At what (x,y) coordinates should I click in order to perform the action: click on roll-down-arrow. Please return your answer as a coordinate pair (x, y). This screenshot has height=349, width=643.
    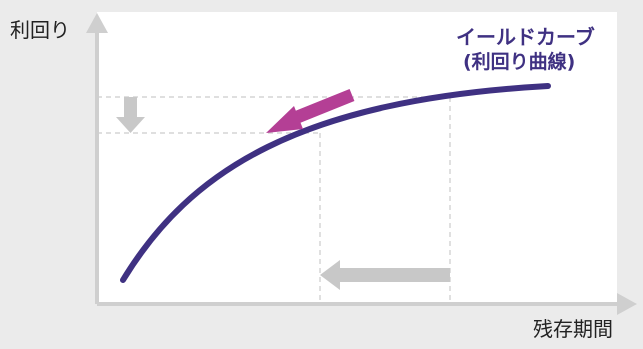
    Looking at the image, I should click on (310, 110).